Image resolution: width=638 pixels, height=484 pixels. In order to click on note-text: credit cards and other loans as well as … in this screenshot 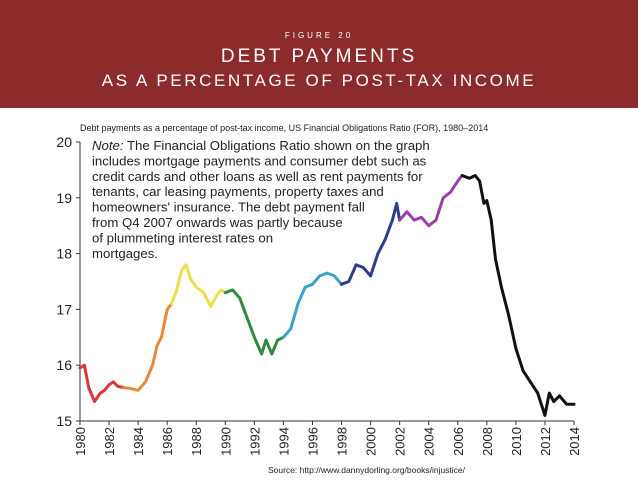, I will do `click(257, 176)`.